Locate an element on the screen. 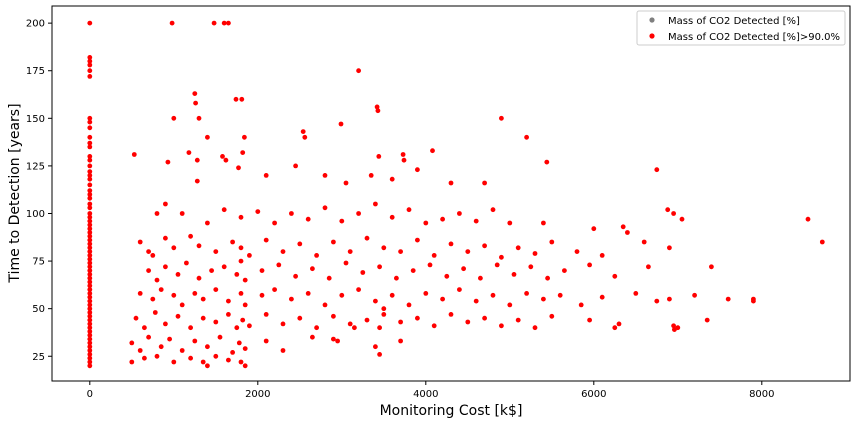 This screenshot has width=856, height=428. x-tick-label: 4000 is located at coordinates (425, 394).